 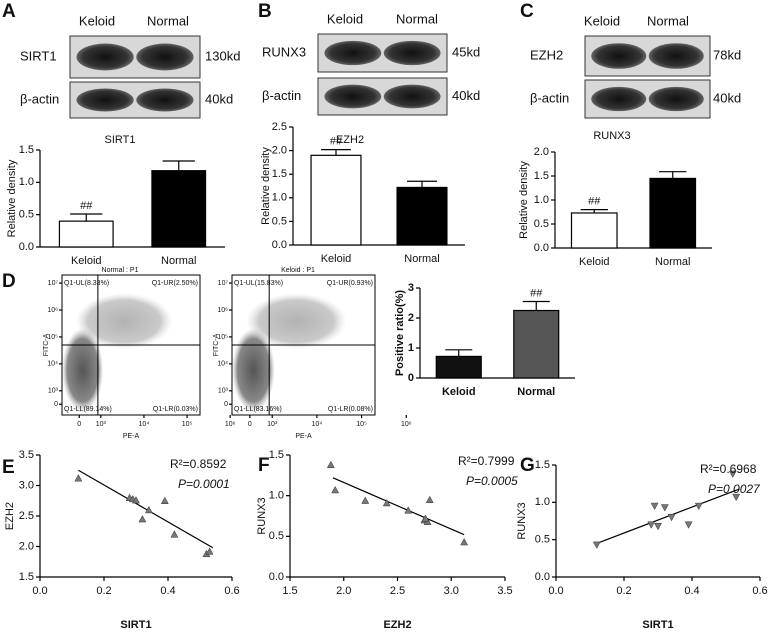 What do you see at coordinates (343, 591) in the screenshot?
I see `x-tick-label: 2.0` at bounding box center [343, 591].